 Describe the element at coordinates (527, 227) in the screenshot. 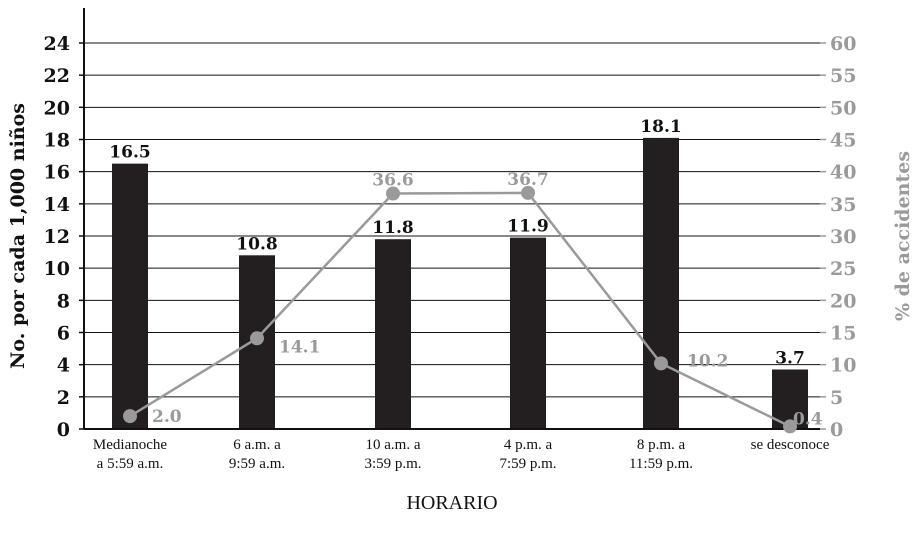

I see `bar-value-label: 11.9` at that location.